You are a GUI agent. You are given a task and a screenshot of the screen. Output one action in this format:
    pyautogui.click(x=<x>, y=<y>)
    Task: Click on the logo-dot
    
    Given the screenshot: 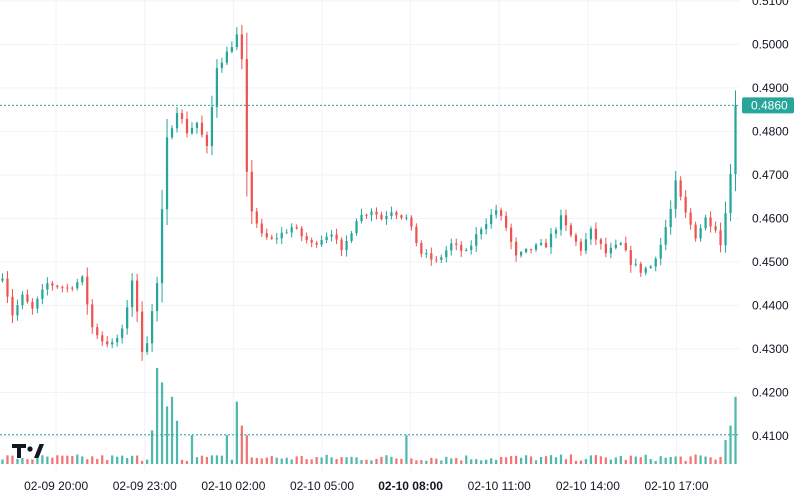 What is the action you would take?
    pyautogui.click(x=30, y=449)
    